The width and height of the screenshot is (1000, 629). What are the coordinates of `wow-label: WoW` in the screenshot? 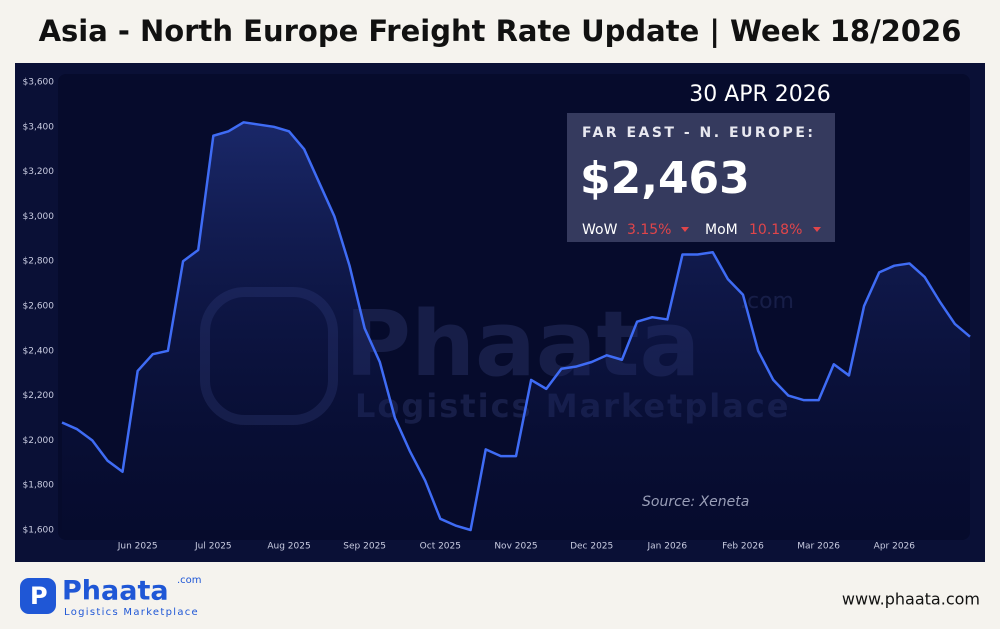 It's located at (600, 230).